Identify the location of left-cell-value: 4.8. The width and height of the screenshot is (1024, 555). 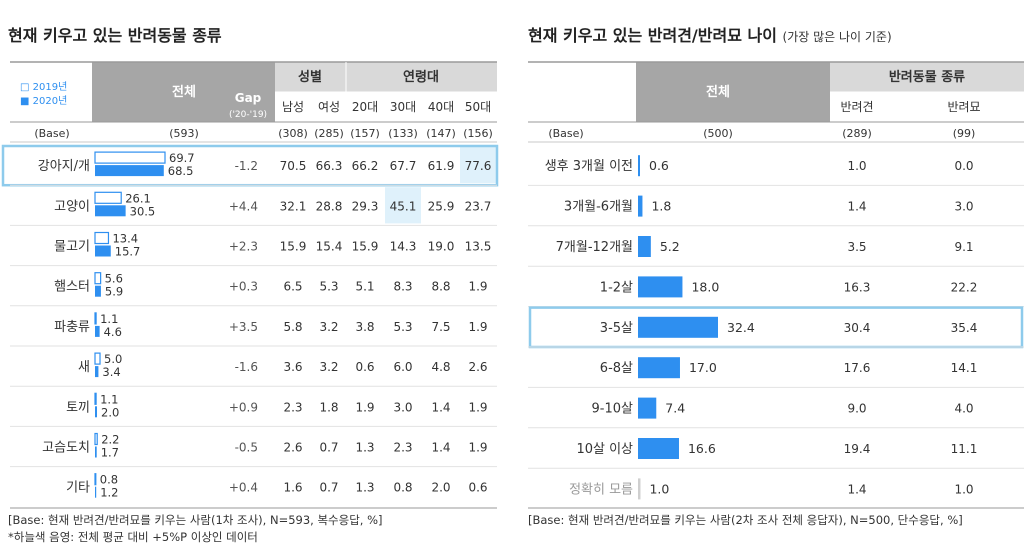
(440, 367).